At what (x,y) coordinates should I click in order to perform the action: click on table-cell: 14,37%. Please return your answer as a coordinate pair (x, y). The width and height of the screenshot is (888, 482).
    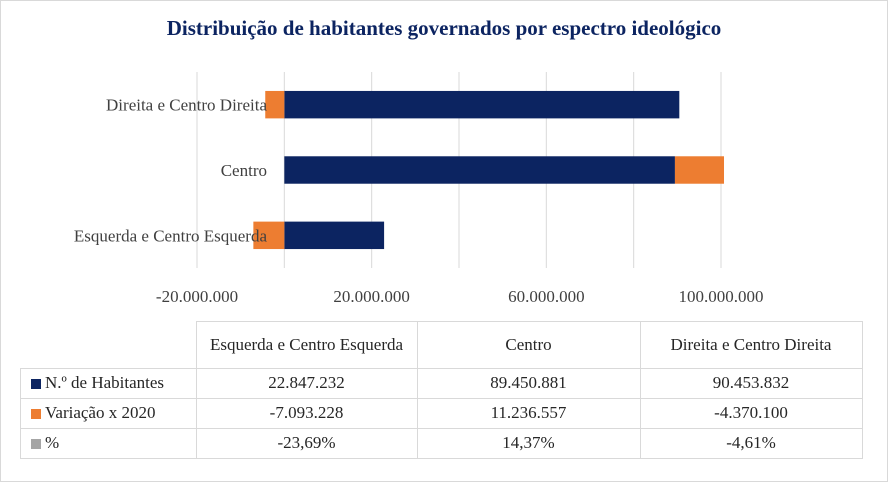
    Looking at the image, I should click on (528, 443).